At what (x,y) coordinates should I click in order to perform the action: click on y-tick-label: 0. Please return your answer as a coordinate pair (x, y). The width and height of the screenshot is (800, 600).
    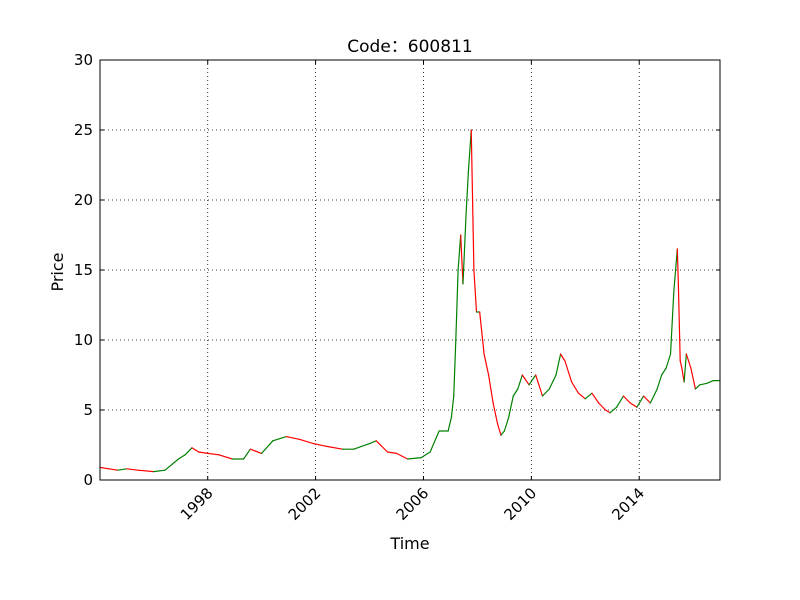
    Looking at the image, I should click on (88, 480).